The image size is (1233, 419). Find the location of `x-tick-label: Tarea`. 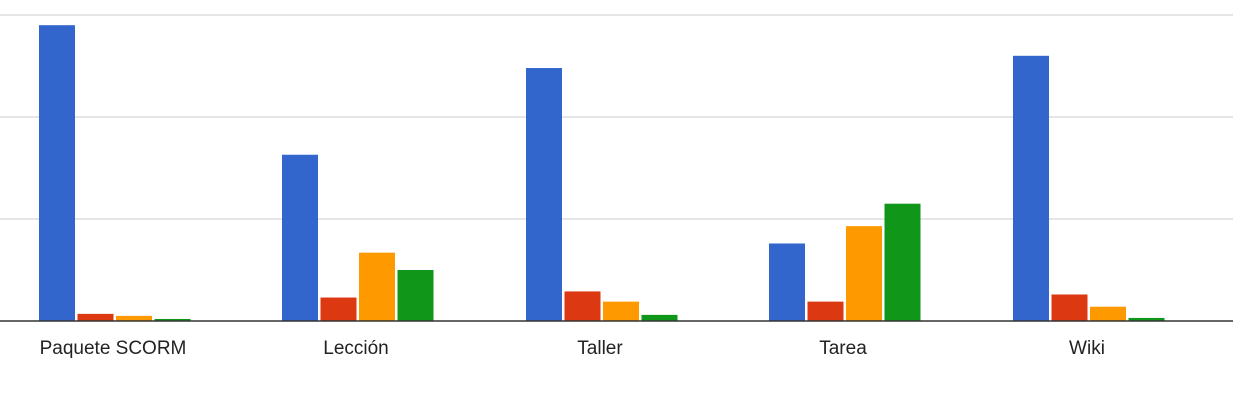

x-tick-label: Tarea is located at coordinates (843, 348).